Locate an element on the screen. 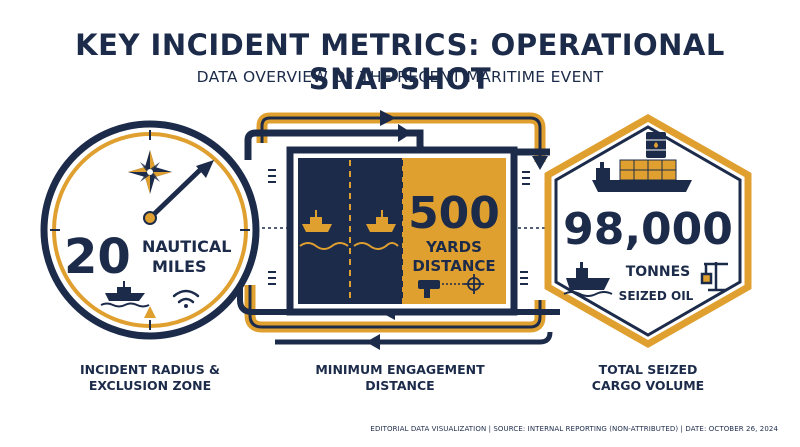  container-ship-icon is located at coordinates (642, 175).